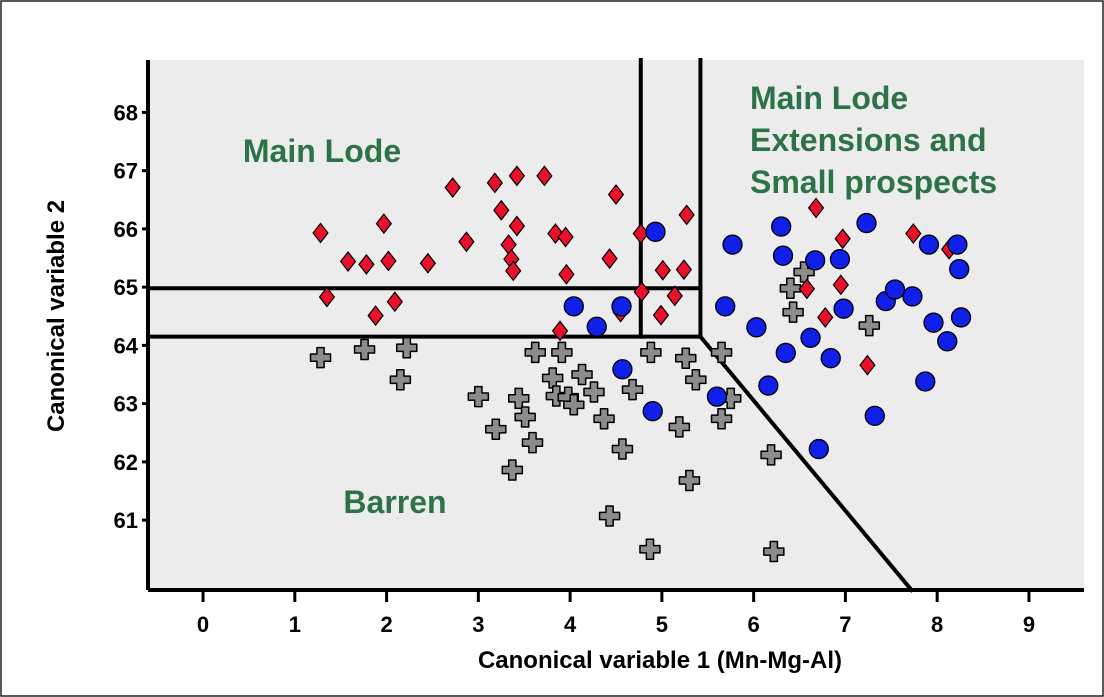 The width and height of the screenshot is (1104, 697). I want to click on region-label-extensions: Main Lode Extensions and Small prospects, so click(873, 140).